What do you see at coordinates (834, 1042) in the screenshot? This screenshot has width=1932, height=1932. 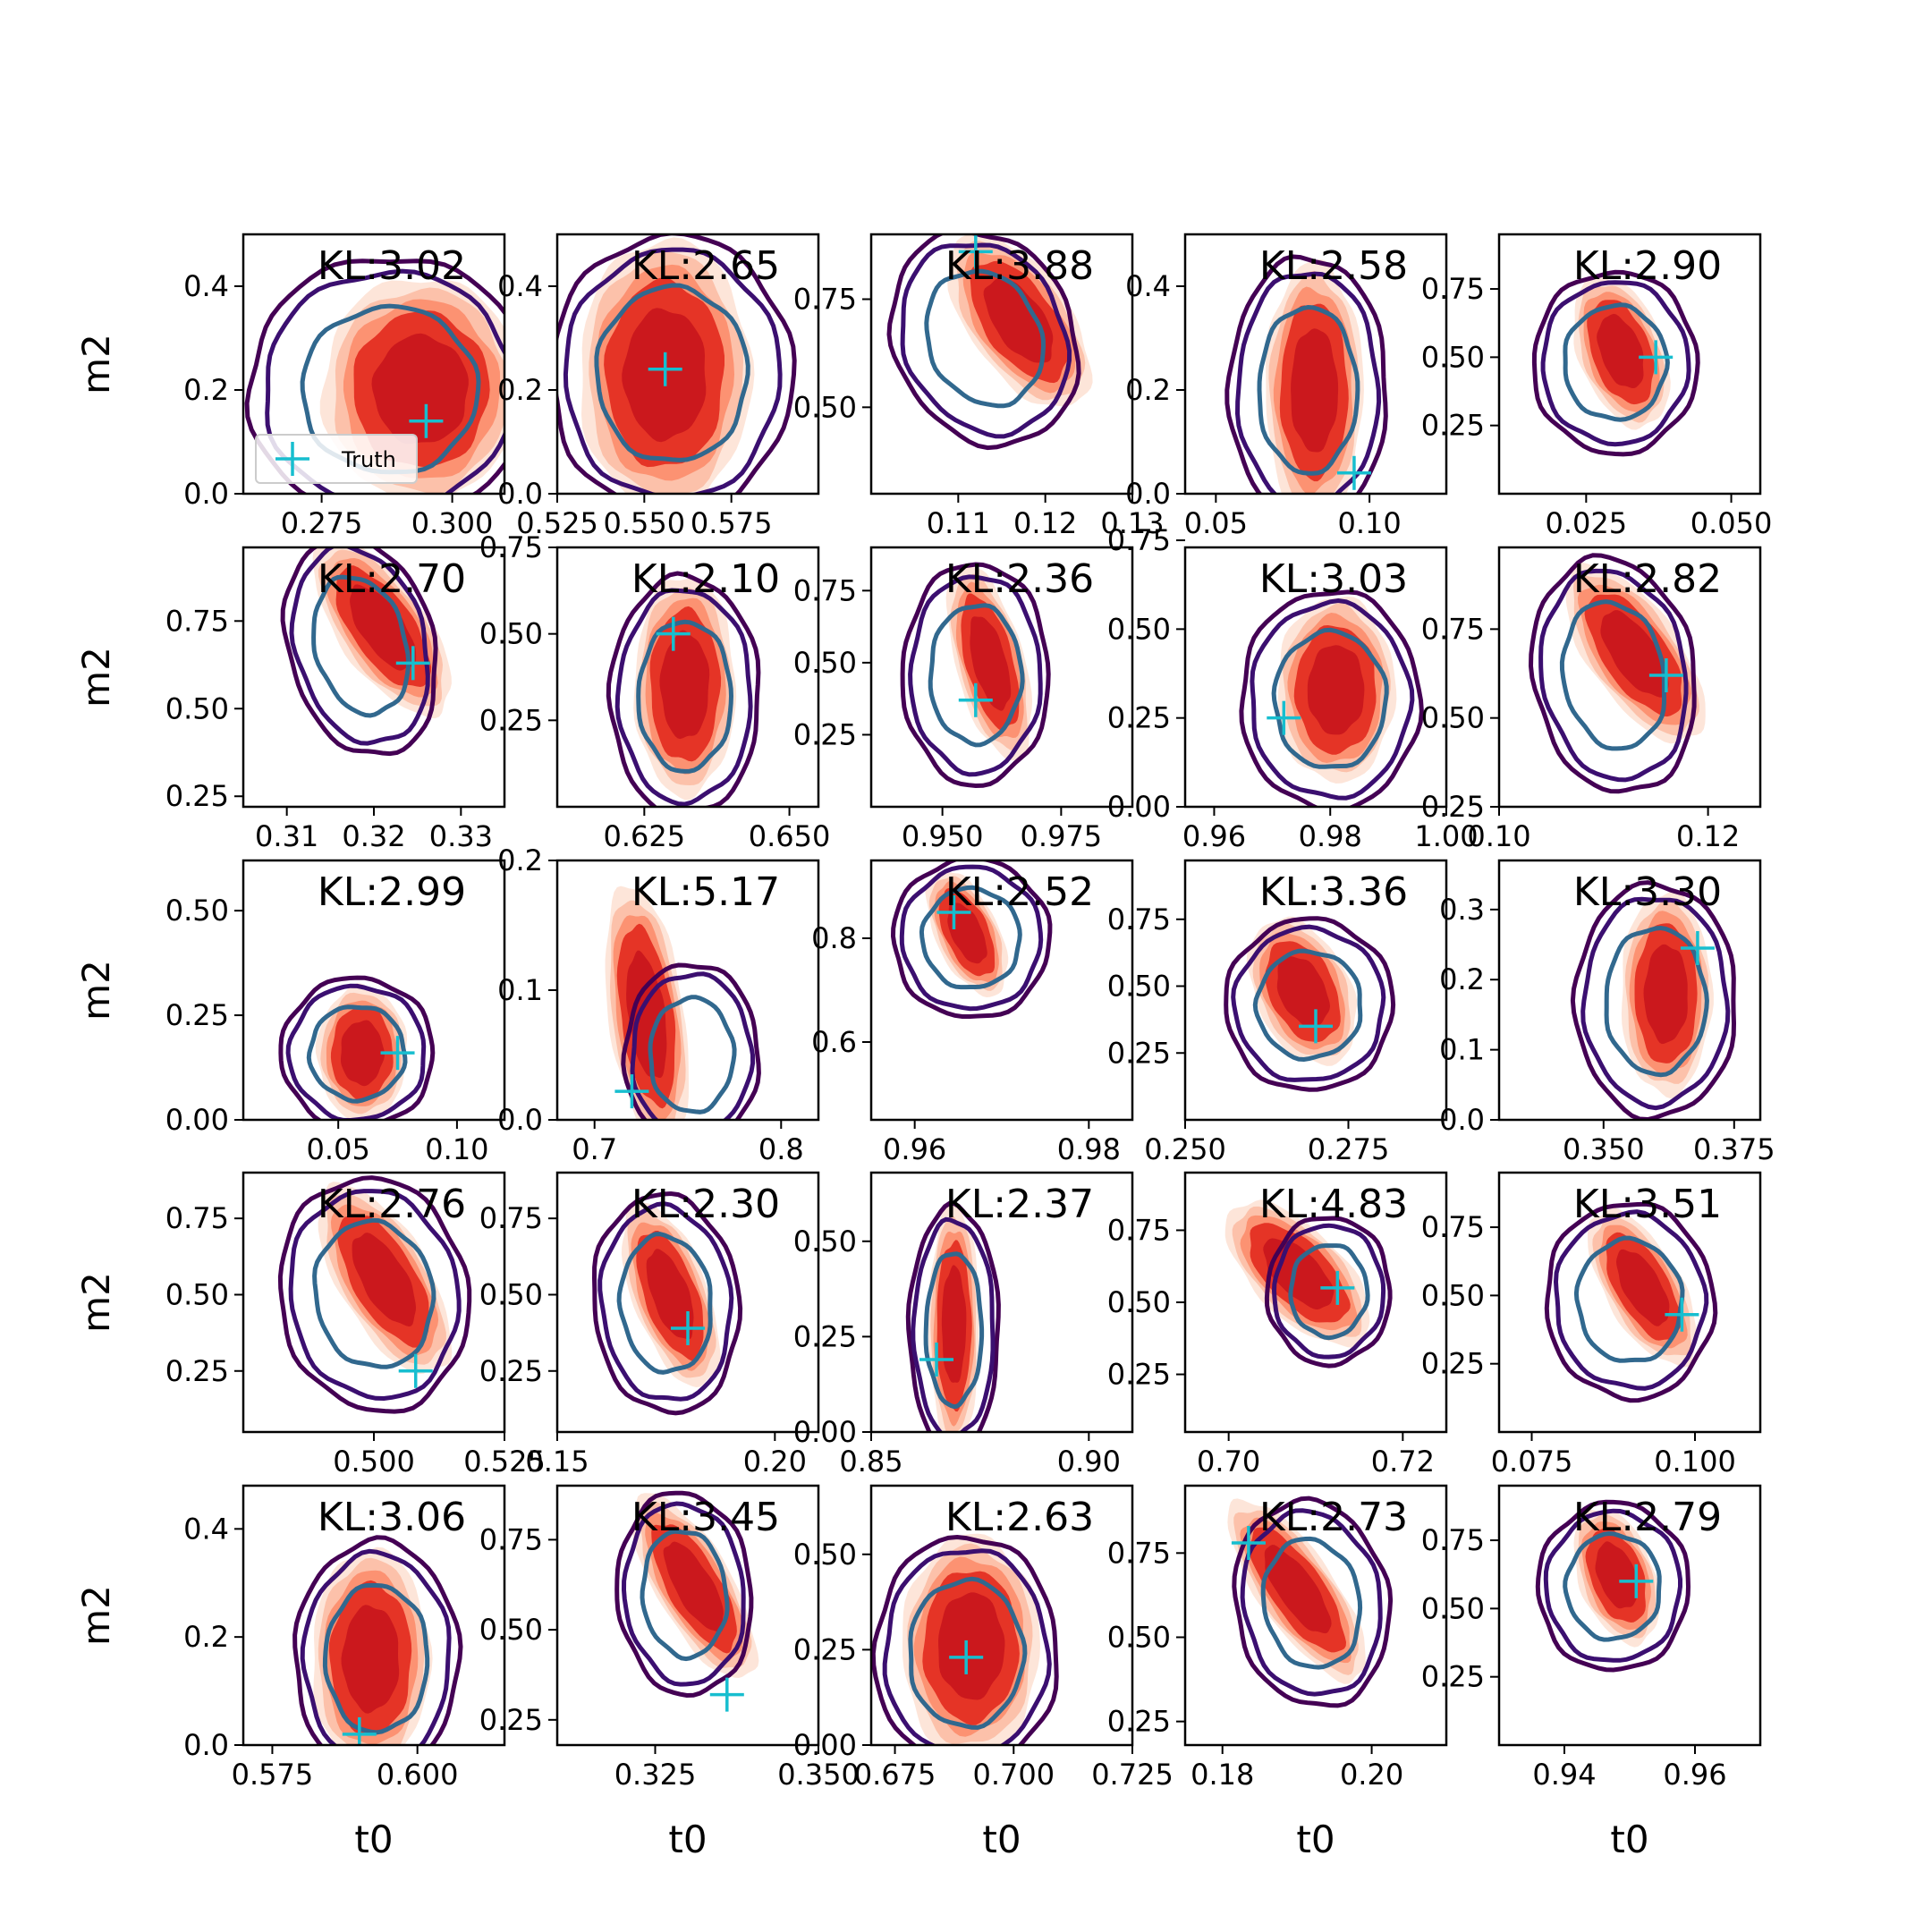 I see `y-tick-label: 0.6` at bounding box center [834, 1042].